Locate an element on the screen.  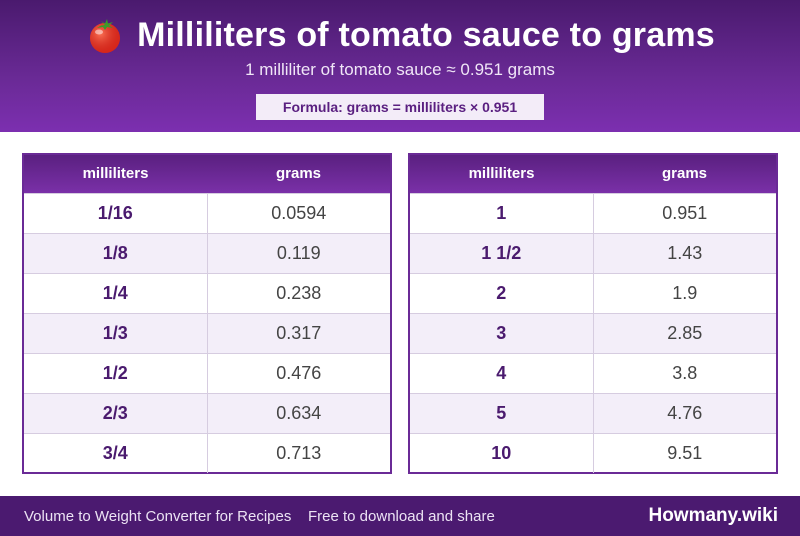
milliliters-cell: 2/3 is located at coordinates (116, 412).